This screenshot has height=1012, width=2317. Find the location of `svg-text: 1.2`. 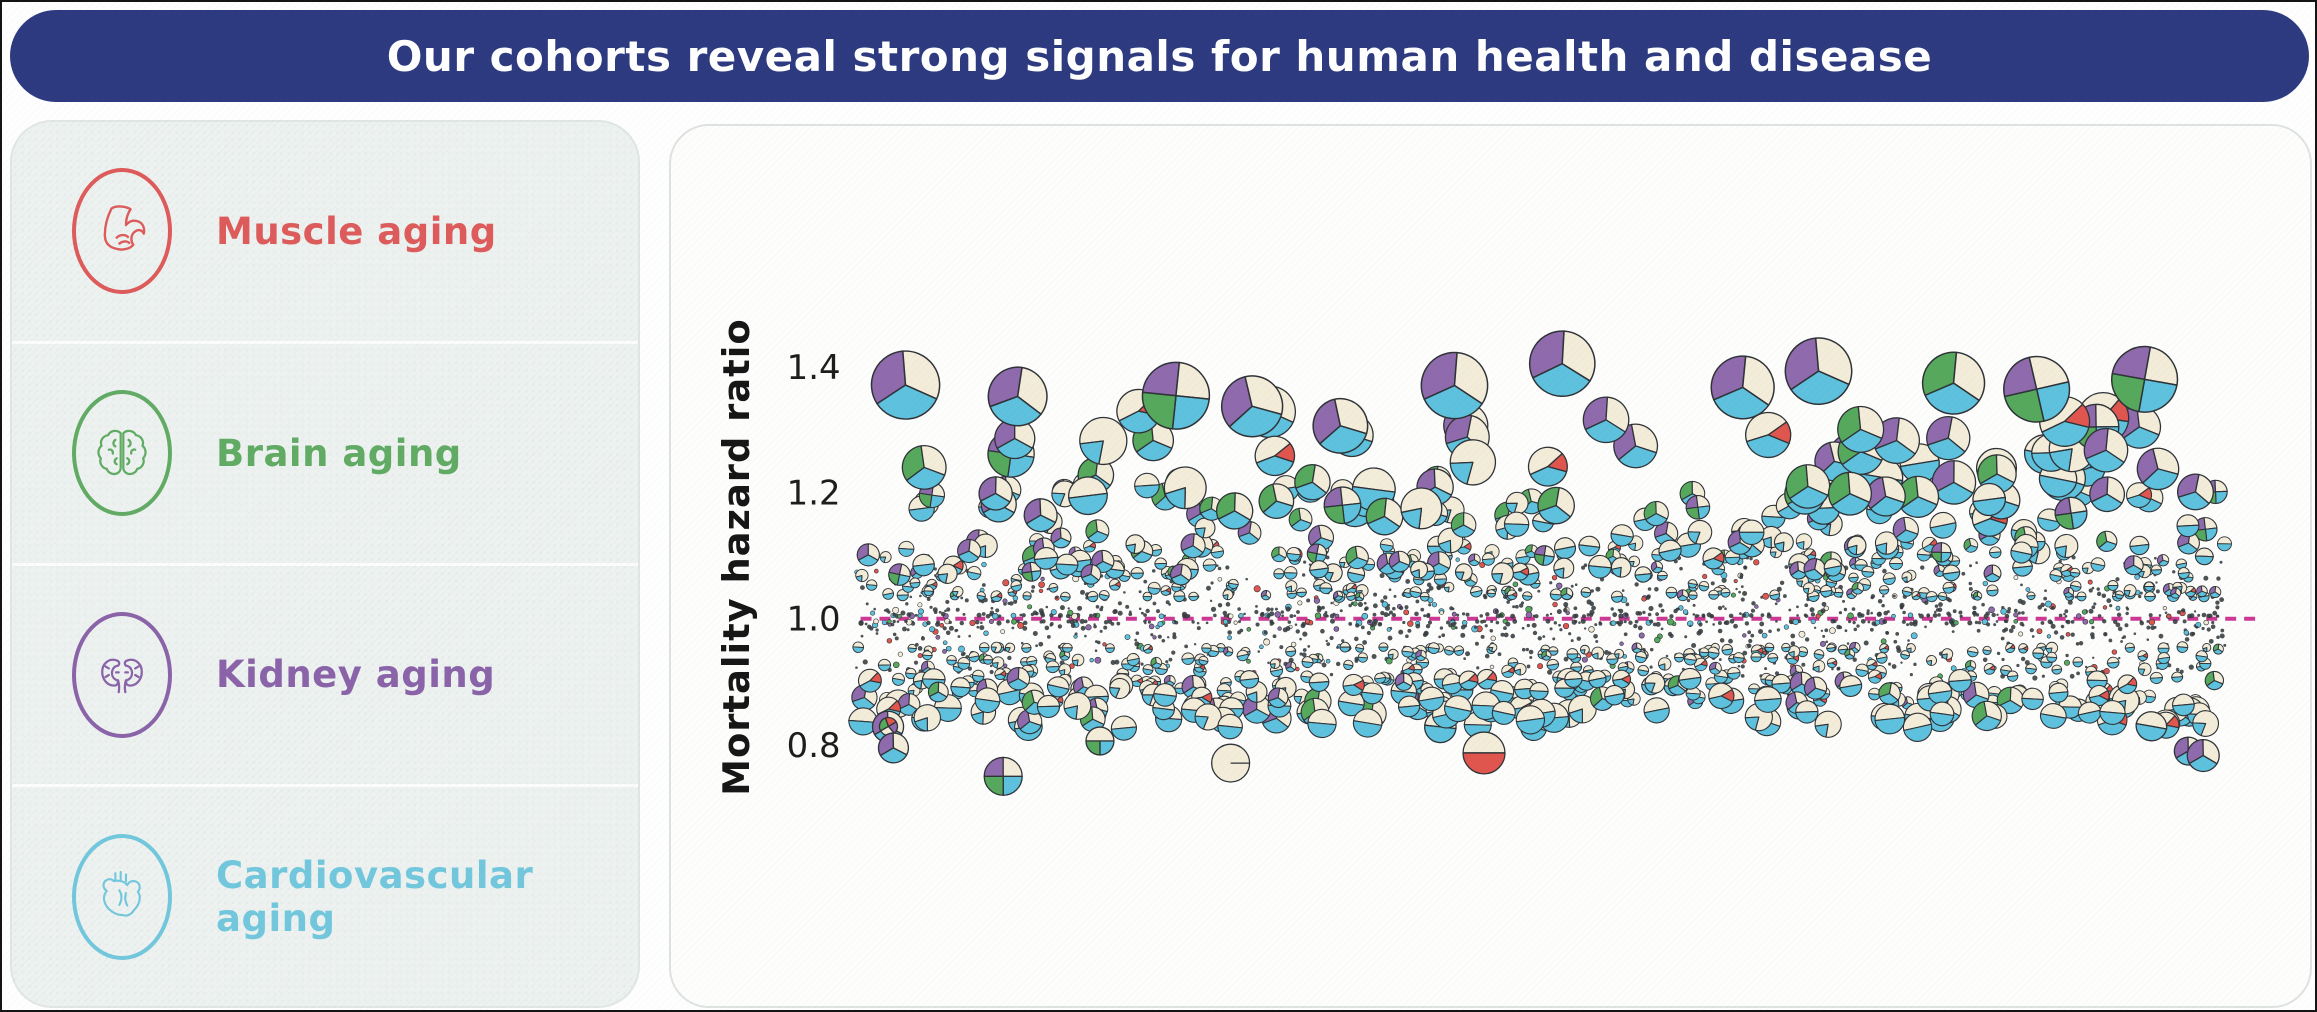

svg-text: 1.2 is located at coordinates (814, 492).